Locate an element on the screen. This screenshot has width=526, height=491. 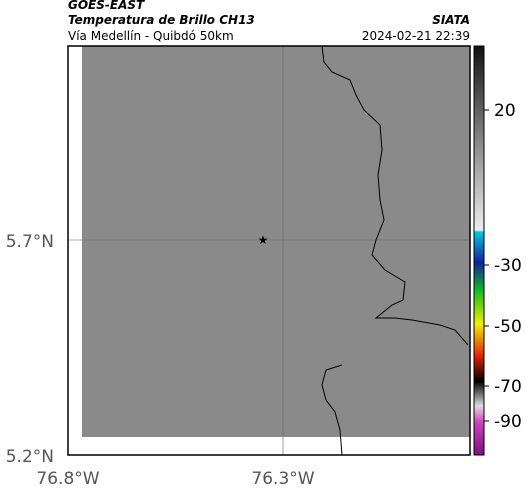
datetime: 2024-02-21 22:39 is located at coordinates (416, 36).